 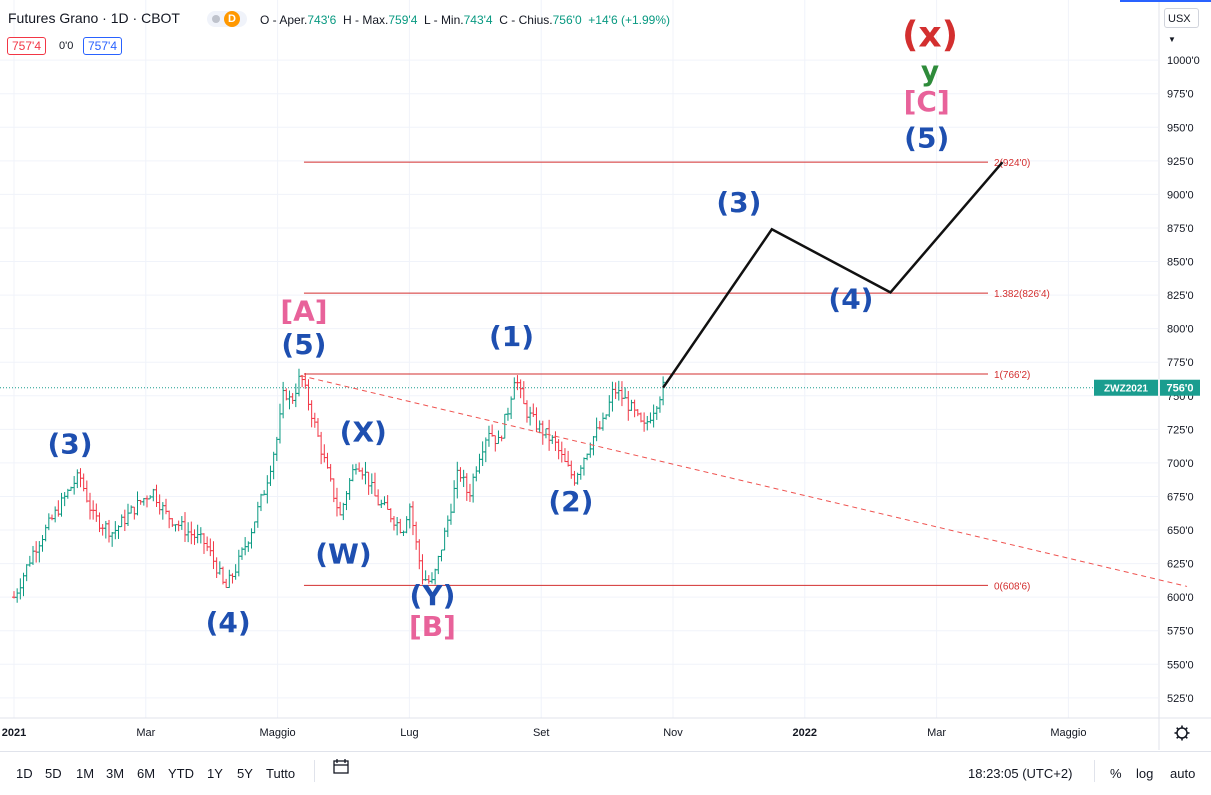 I want to click on auto-toggle: auto, so click(x=1183, y=773).